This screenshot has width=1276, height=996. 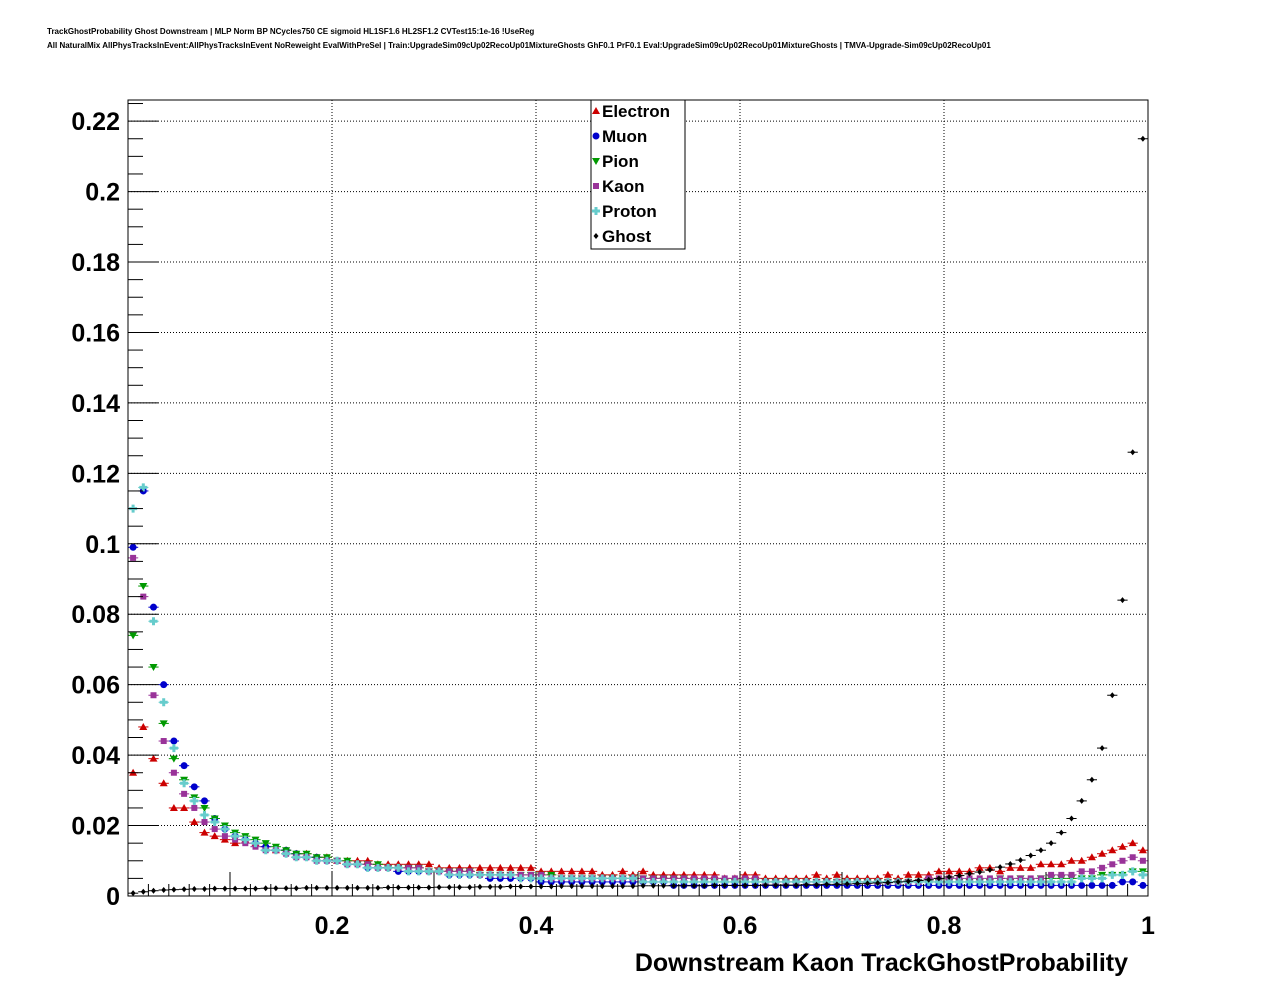 I want to click on legend-box, so click(x=638, y=174).